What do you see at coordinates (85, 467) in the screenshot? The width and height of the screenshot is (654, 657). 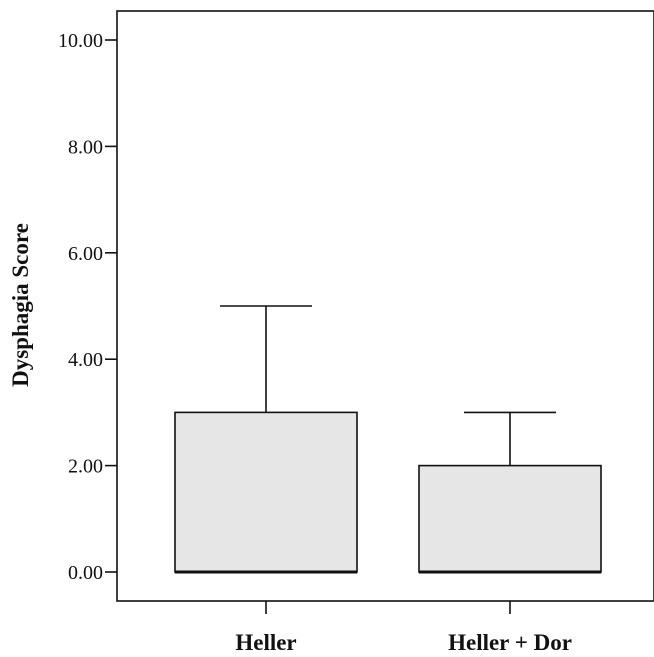 I see `y-tick-label: 2.00` at bounding box center [85, 467].